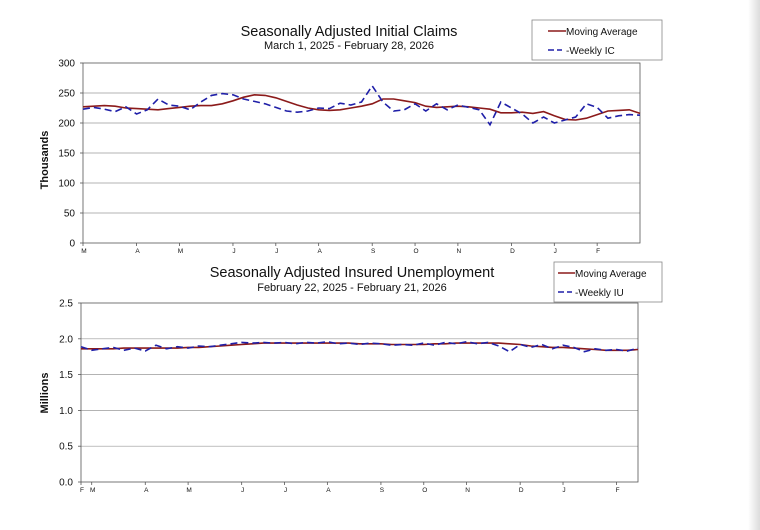  Describe the element at coordinates (349, 46) in the screenshot. I see `chart1-subtitle: March 1, 2025 - February 28, 2026` at that location.